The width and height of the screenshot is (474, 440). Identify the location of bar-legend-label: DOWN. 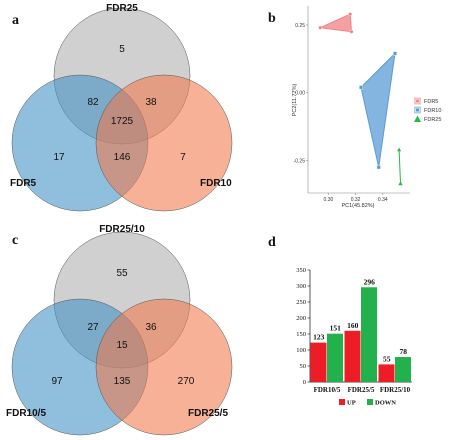
(385, 403).